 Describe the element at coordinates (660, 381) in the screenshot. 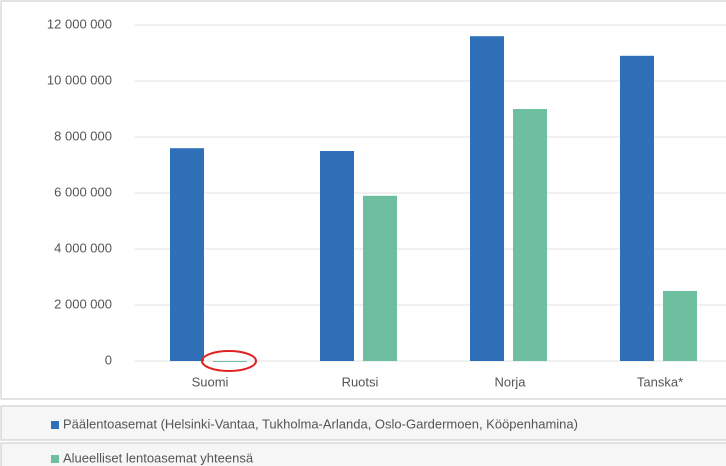

I see `x-tick-label: Tanska*` at that location.